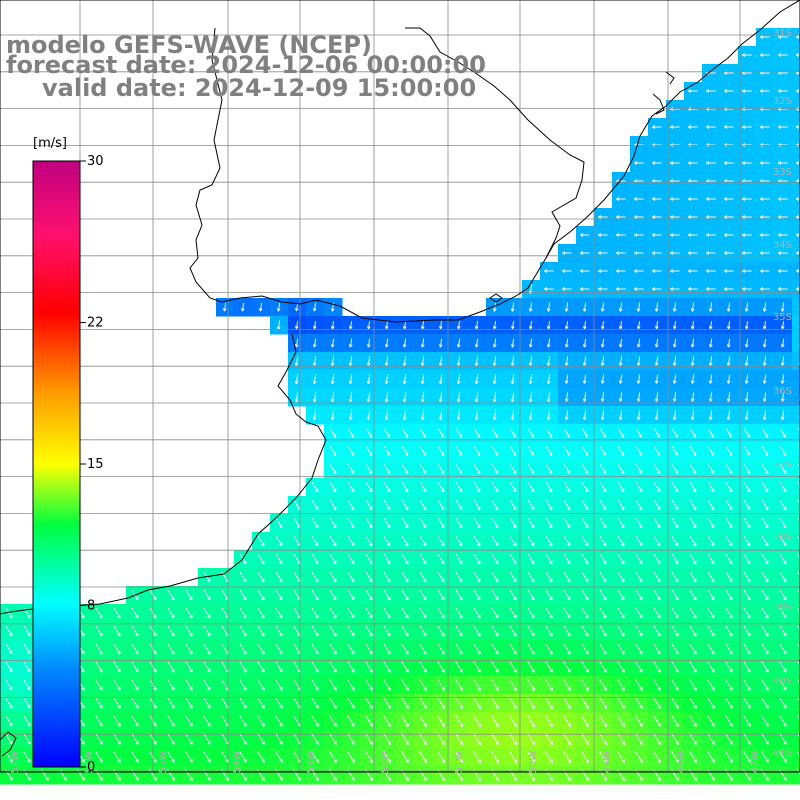 This screenshot has height=800, width=800. Describe the element at coordinates (95, 161) in the screenshot. I see `colorbar-tick-label: 30` at that location.